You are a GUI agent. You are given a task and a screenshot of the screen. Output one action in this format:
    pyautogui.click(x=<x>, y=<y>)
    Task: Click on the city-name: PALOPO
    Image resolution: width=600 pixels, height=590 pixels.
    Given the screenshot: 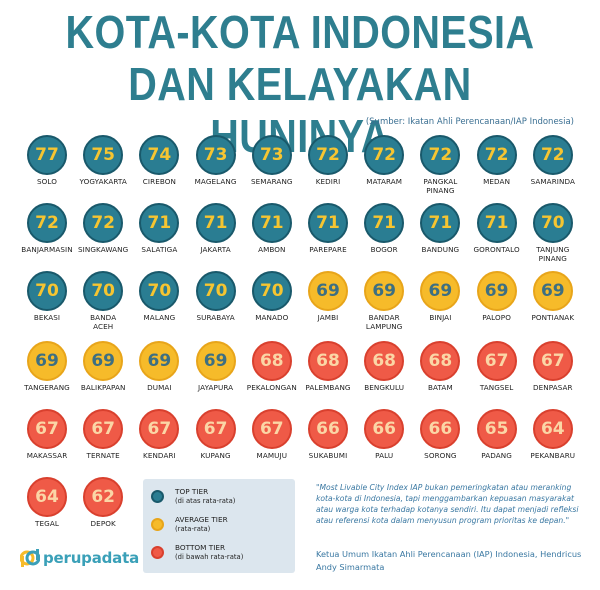 What is the action you would take?
    pyautogui.click(x=496, y=317)
    